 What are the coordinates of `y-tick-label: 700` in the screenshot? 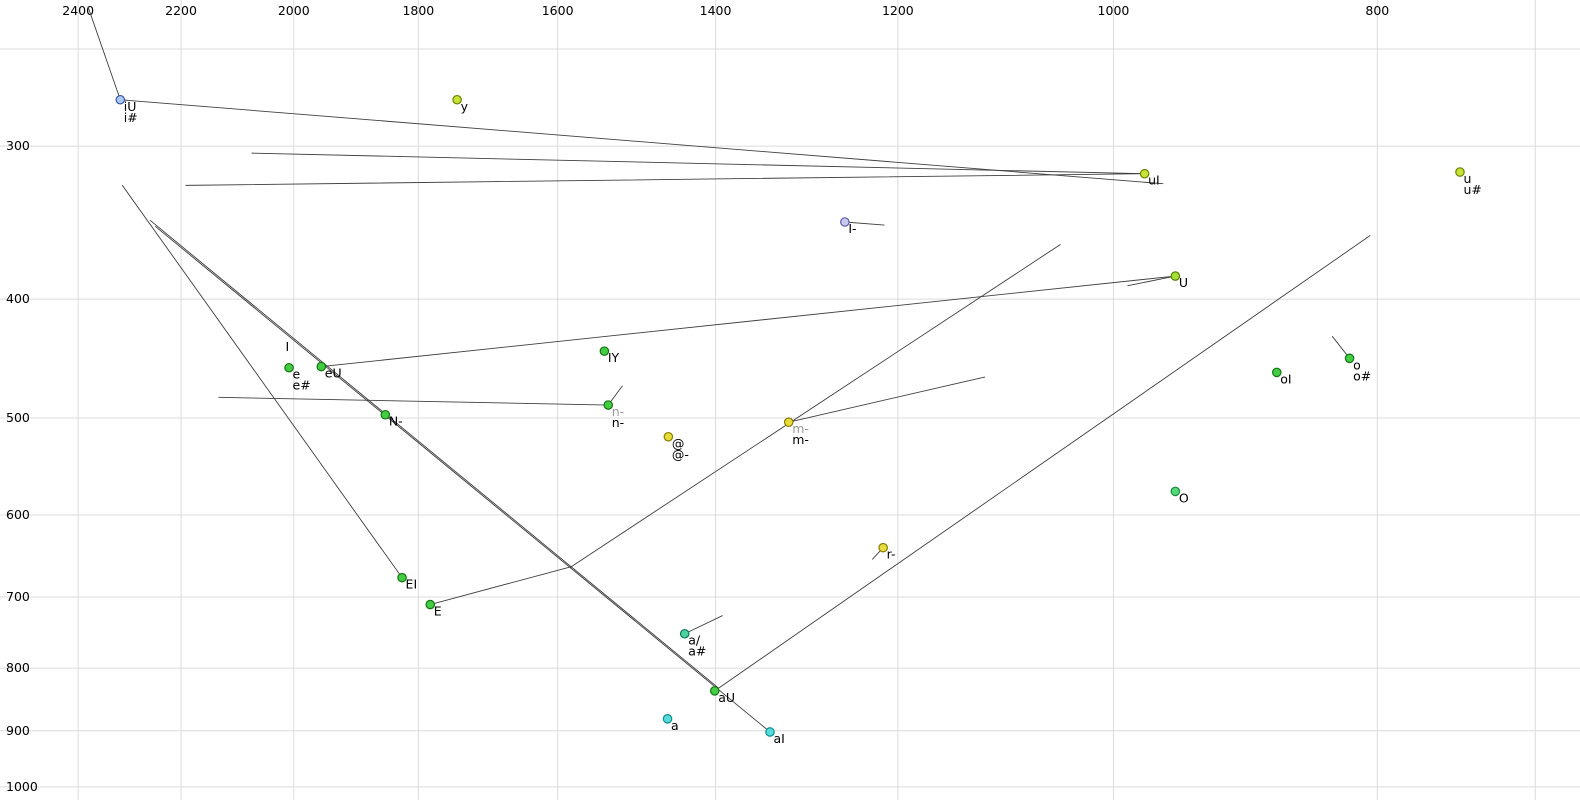 It's located at (18, 596).